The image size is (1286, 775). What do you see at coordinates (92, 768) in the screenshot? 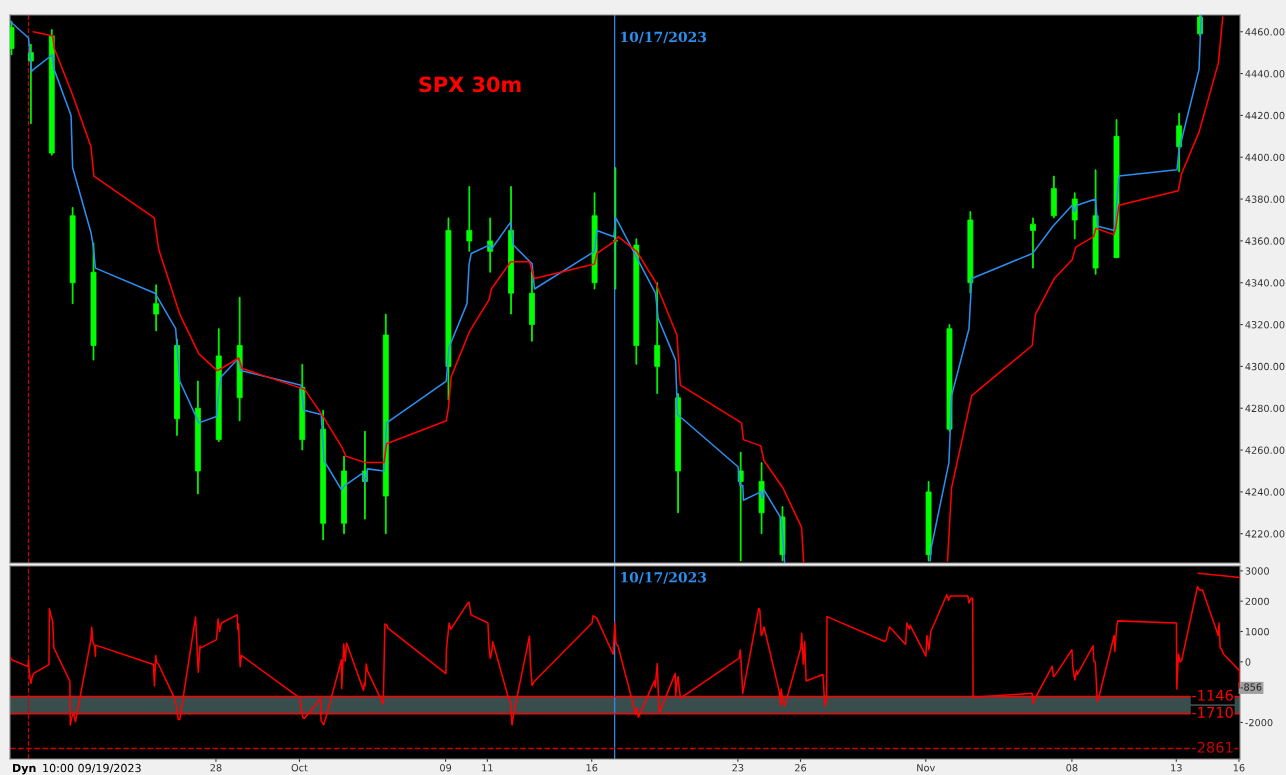
I see `text: 10:00 09/19/2023` at bounding box center [92, 768].